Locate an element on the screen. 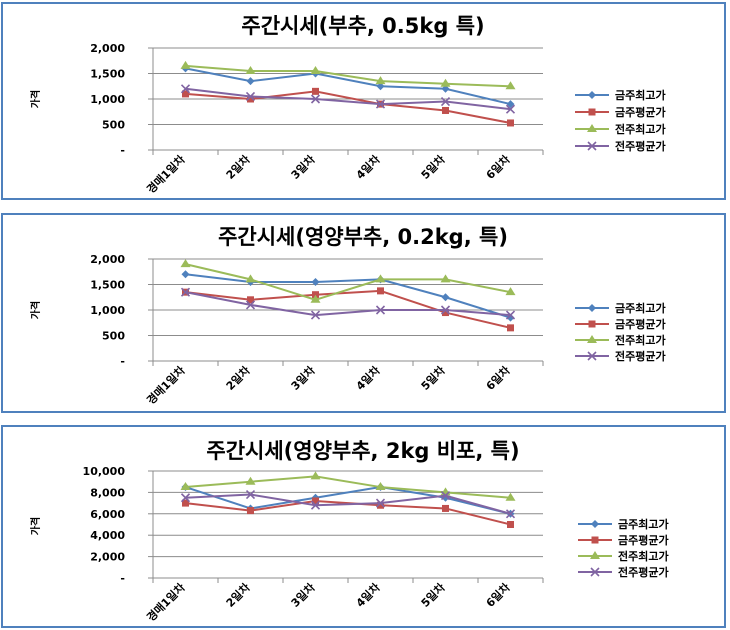 This screenshot has height=630, width=730. y-tick-label: 10,000 is located at coordinates (104, 471).